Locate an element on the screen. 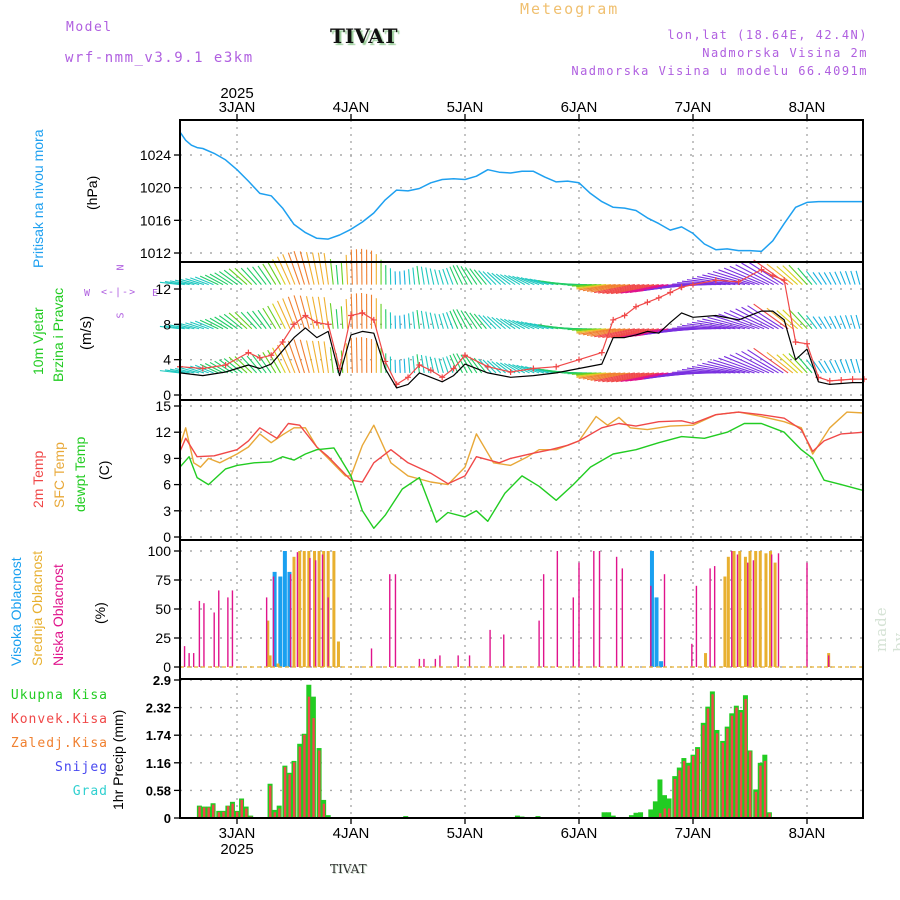 The height and width of the screenshot is (900, 900). x-tick-label-bottom: 4JAN is located at coordinates (351, 833).